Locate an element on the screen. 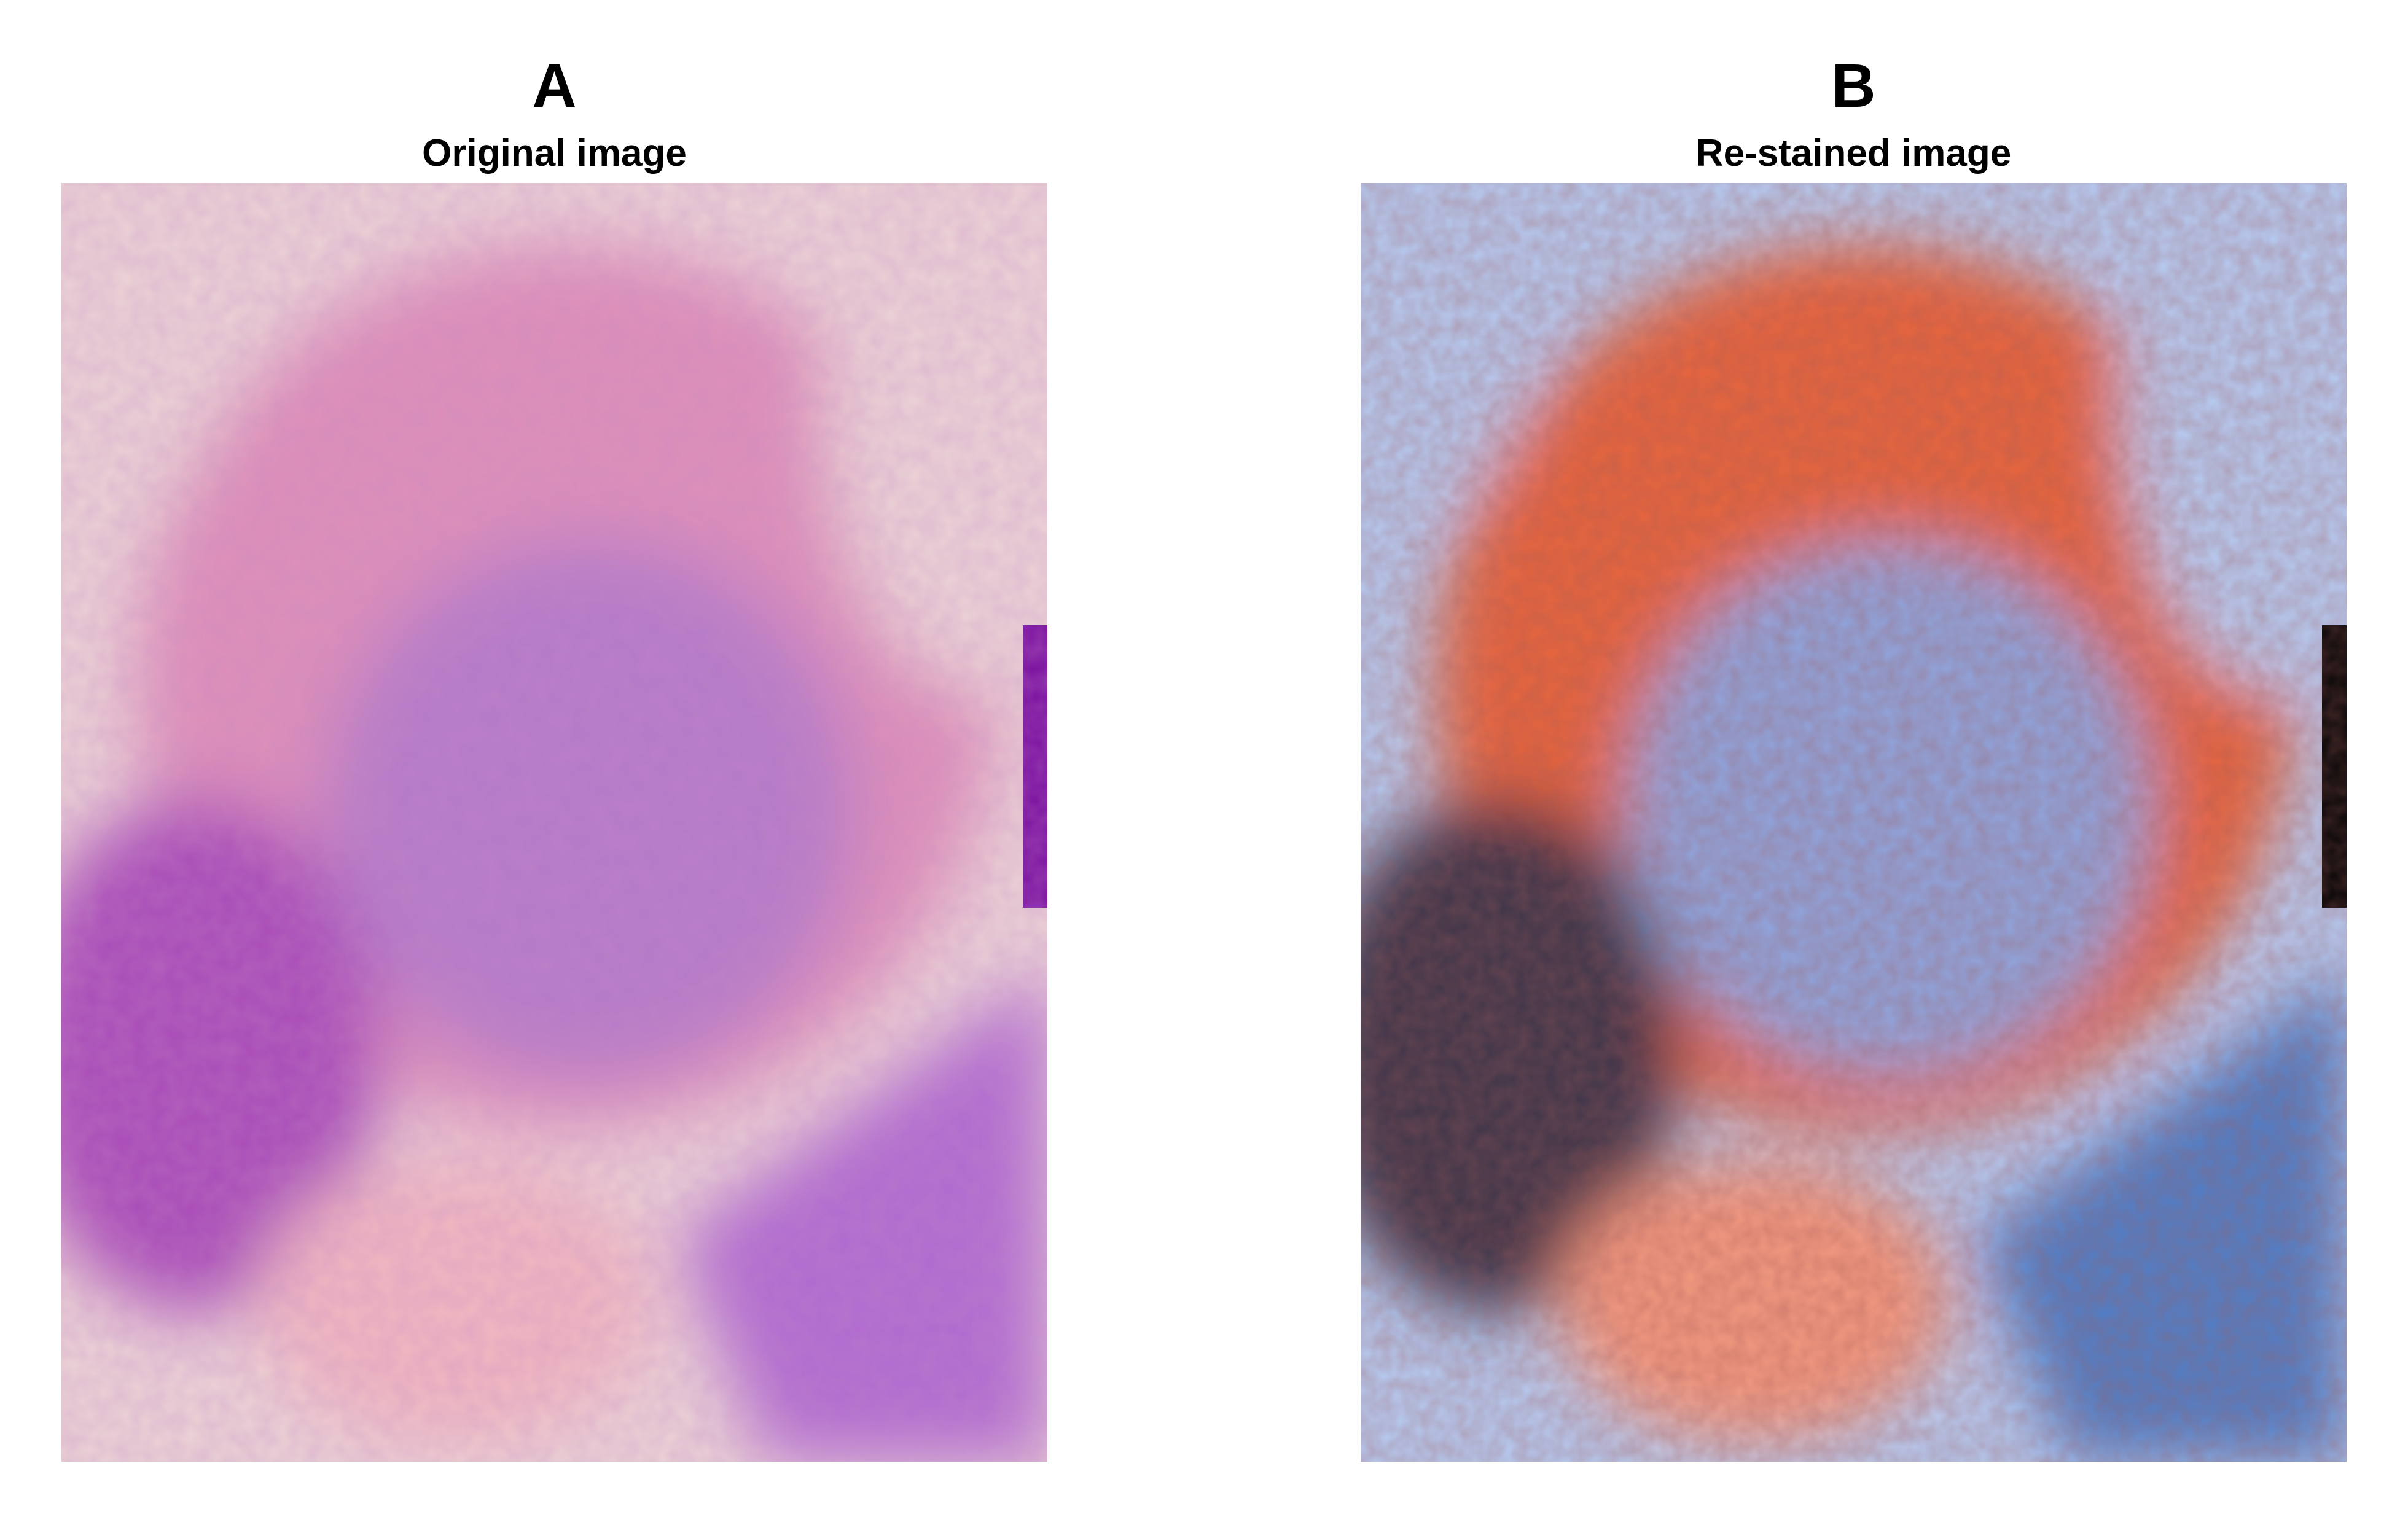 Image resolution: width=2408 pixels, height=1525 pixels. panel-title-original: Original image is located at coordinates (554, 153).